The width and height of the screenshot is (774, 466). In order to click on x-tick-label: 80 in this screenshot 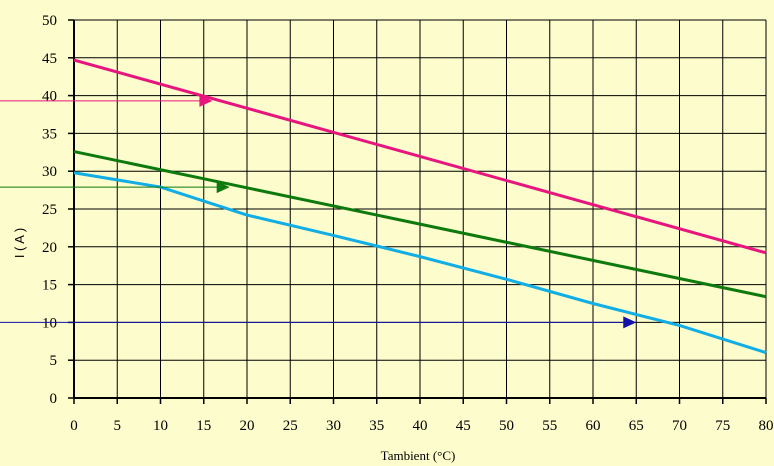, I will do `click(766, 426)`.